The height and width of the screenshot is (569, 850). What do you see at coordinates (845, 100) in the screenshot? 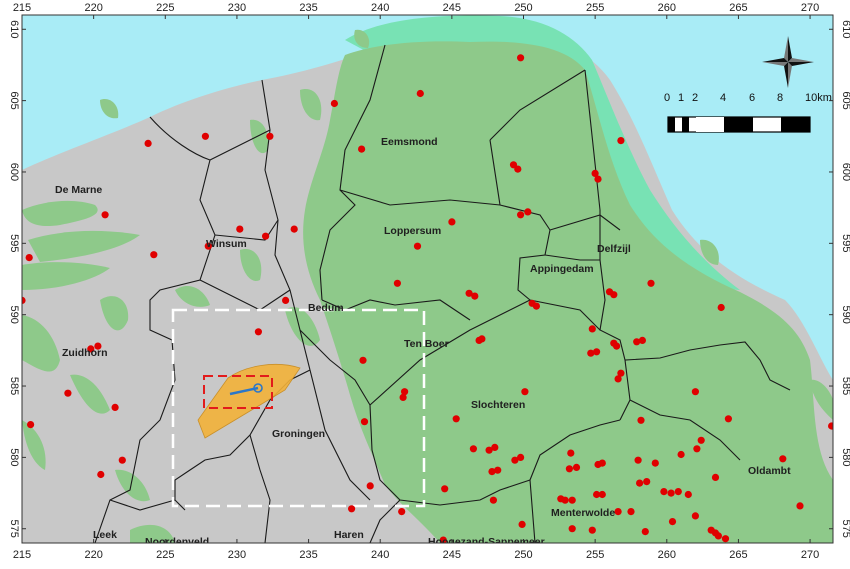
I see `y-tick-label: 605` at bounding box center [845, 100].